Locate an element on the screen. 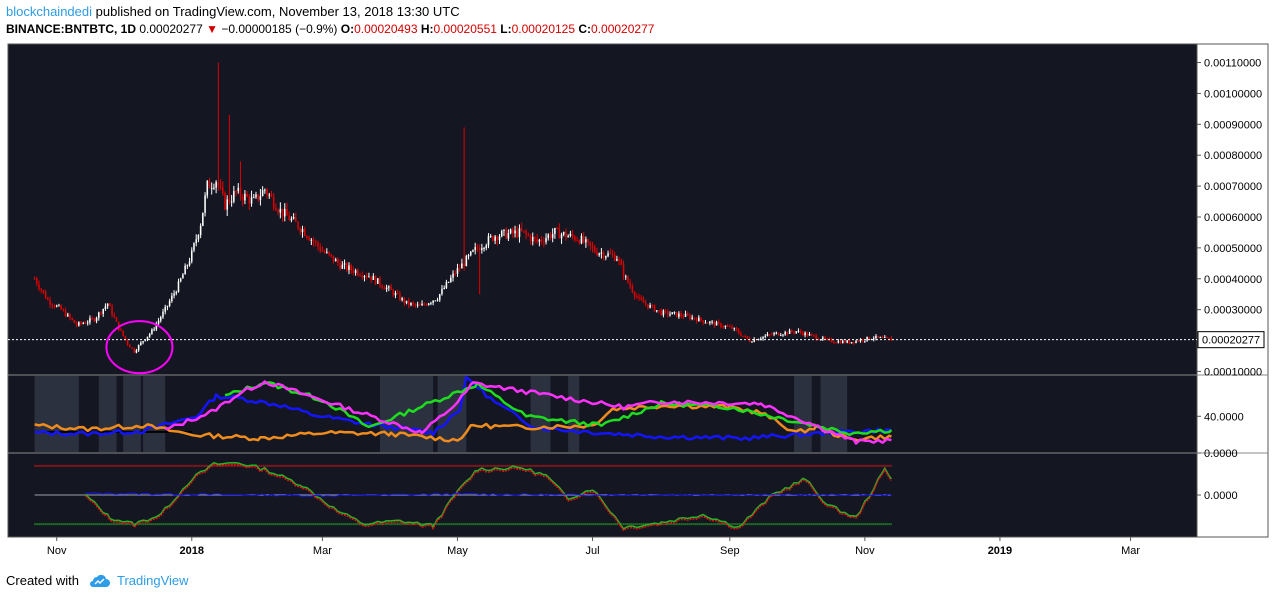  indicator2-blue-line is located at coordinates (488, 494).